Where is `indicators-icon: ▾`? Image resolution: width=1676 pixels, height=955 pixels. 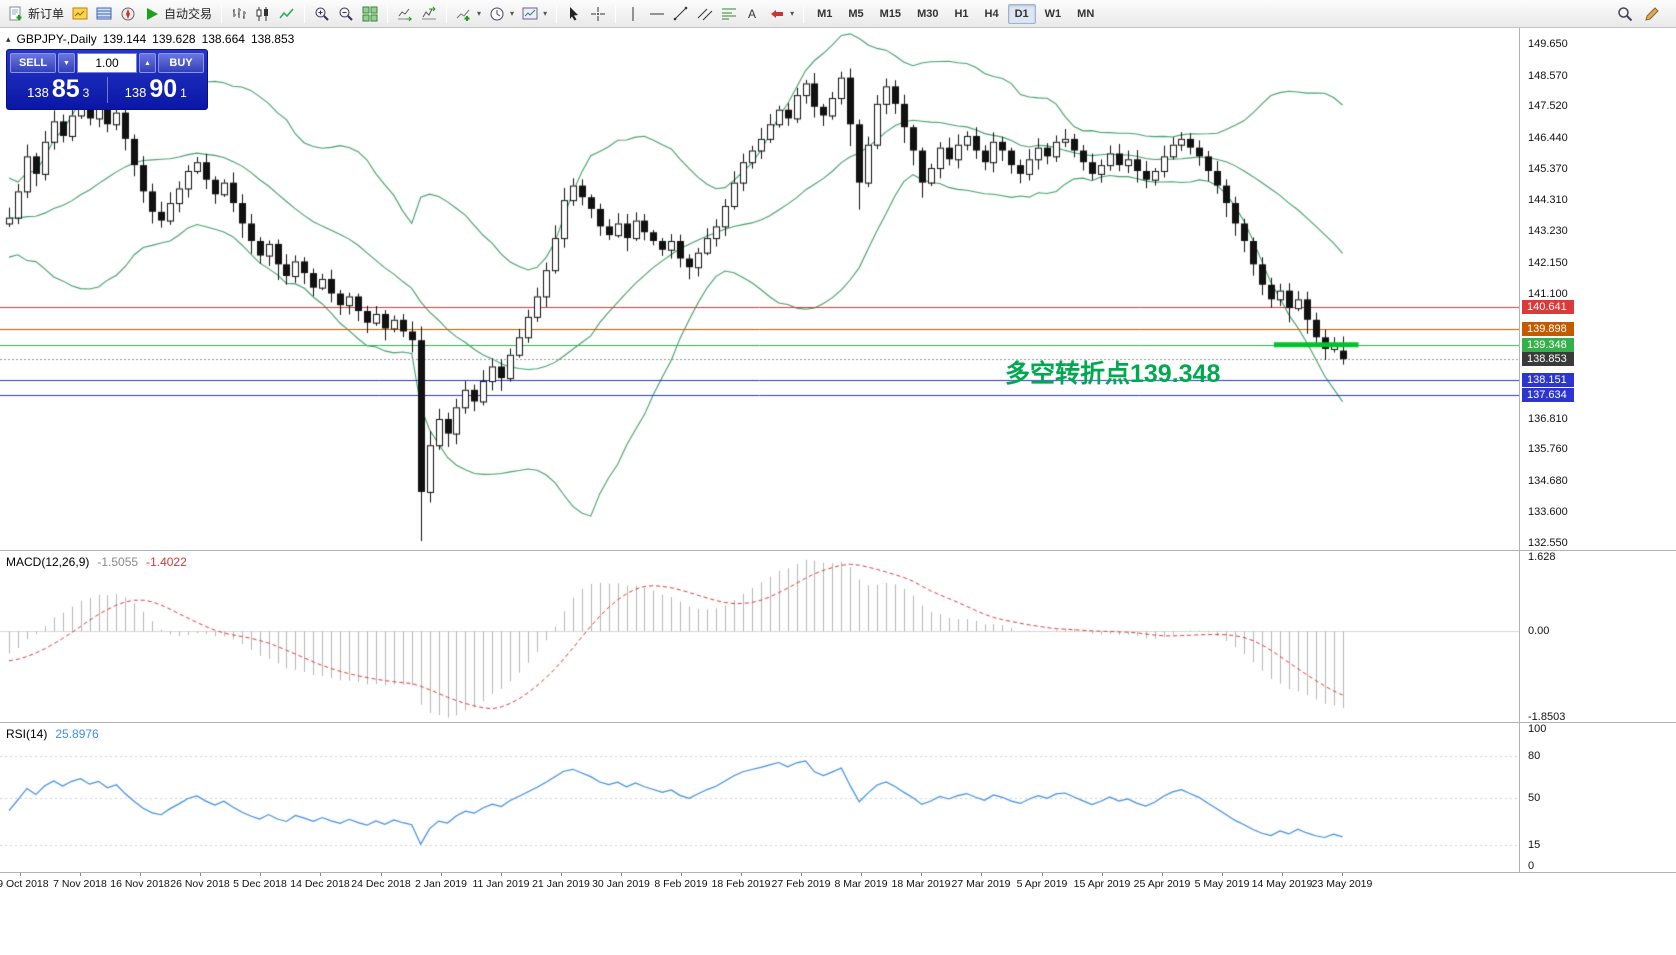 indicators-icon: ▾ is located at coordinates (468, 14).